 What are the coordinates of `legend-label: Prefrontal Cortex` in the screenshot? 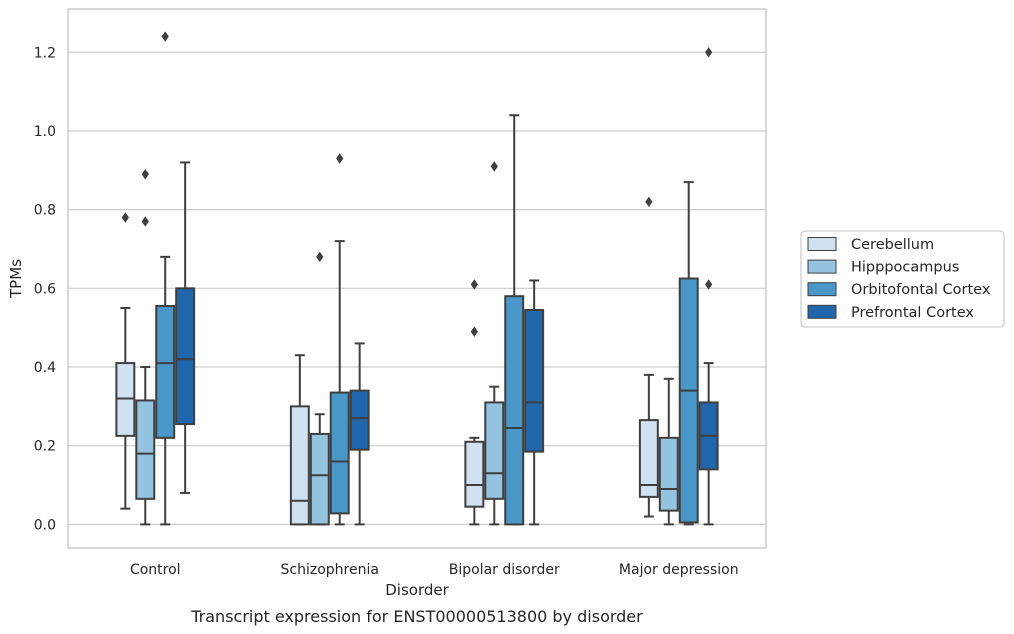 It's located at (912, 313).